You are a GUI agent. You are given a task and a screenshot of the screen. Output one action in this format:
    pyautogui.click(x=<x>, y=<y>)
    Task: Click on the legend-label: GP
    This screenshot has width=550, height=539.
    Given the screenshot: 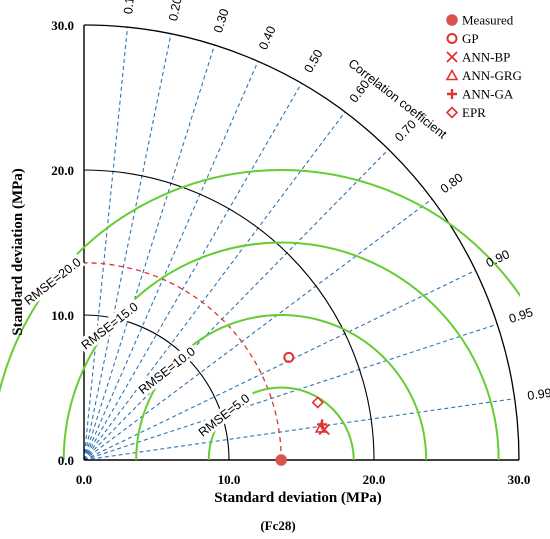 What is the action you would take?
    pyautogui.click(x=470, y=38)
    